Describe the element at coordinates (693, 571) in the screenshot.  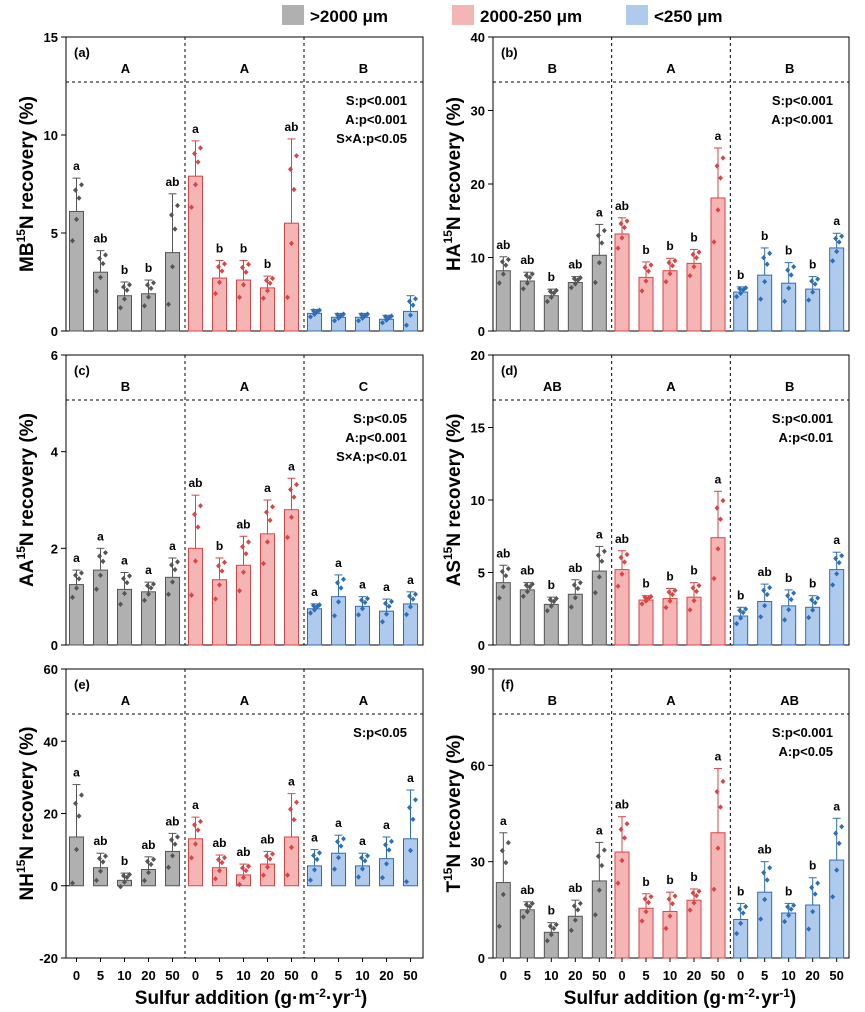
I see `sig-letter: b` at that location.